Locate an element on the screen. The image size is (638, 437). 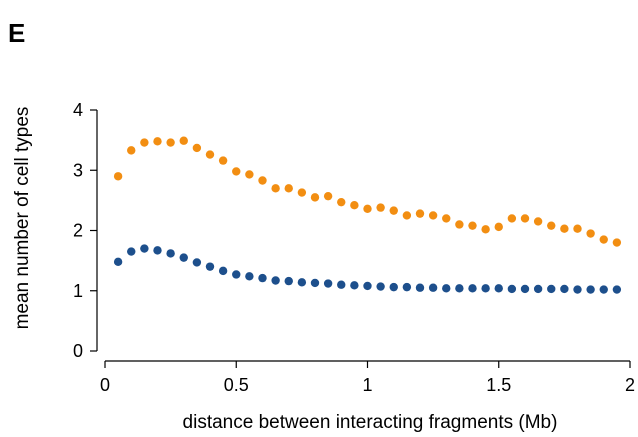
x-tick-label: 0 is located at coordinates (105, 385).